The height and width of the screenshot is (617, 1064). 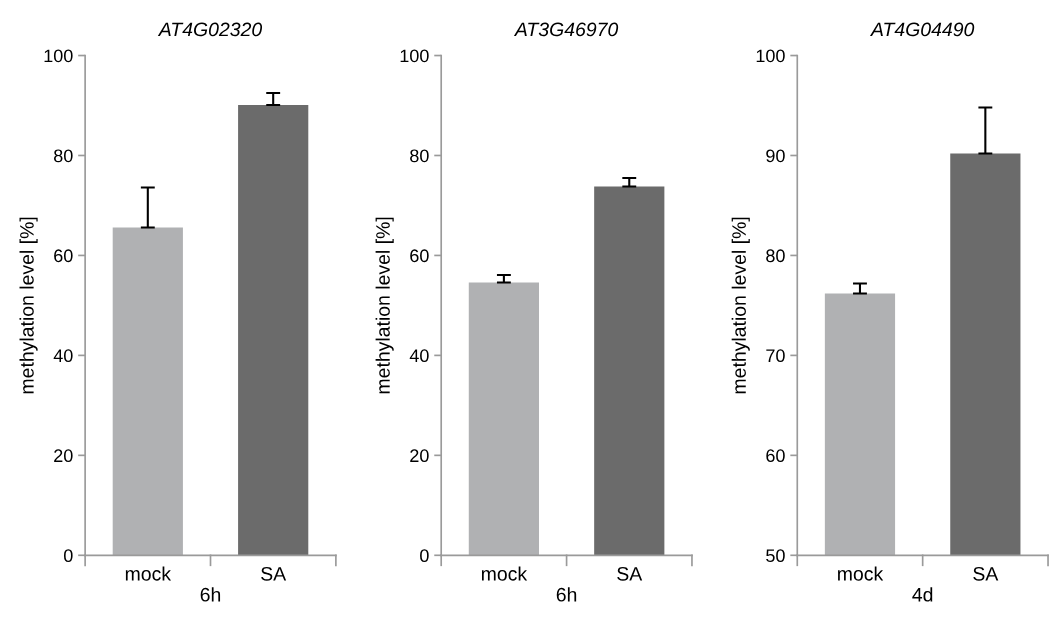 What do you see at coordinates (775, 356) in the screenshot?
I see `y-tick-label: 70` at bounding box center [775, 356].